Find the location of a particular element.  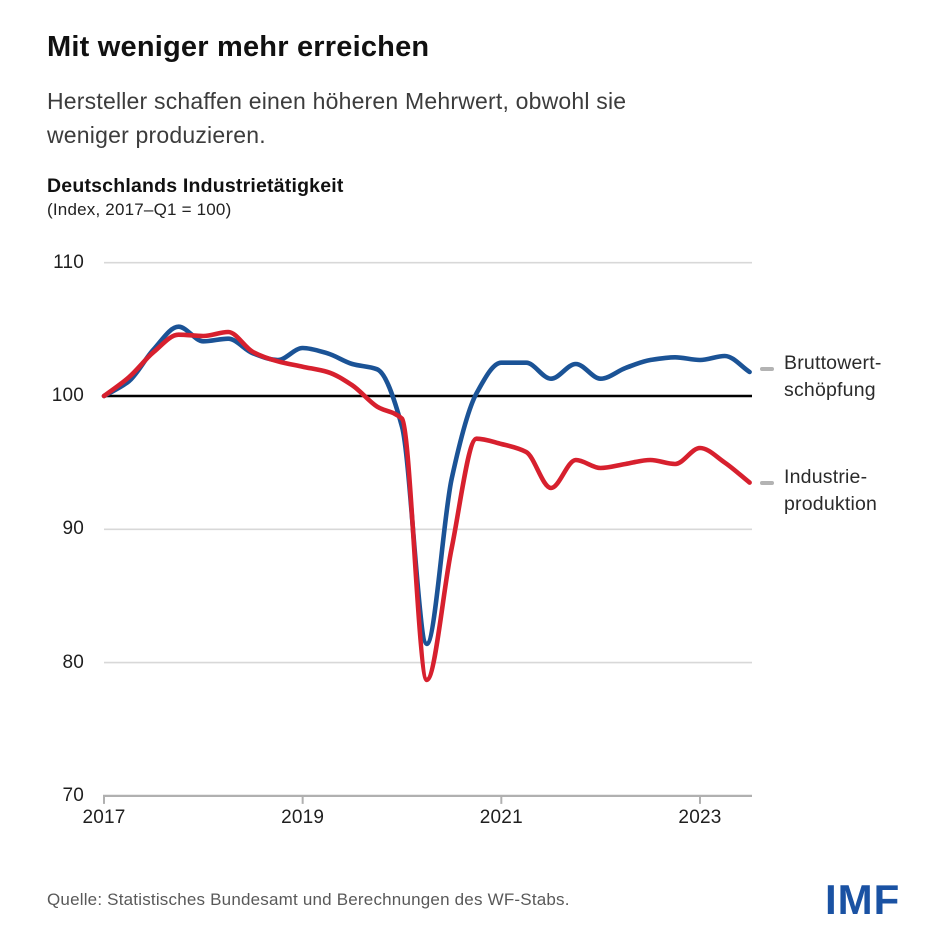

y-tick-label-80: 80 is located at coordinates (73, 662).